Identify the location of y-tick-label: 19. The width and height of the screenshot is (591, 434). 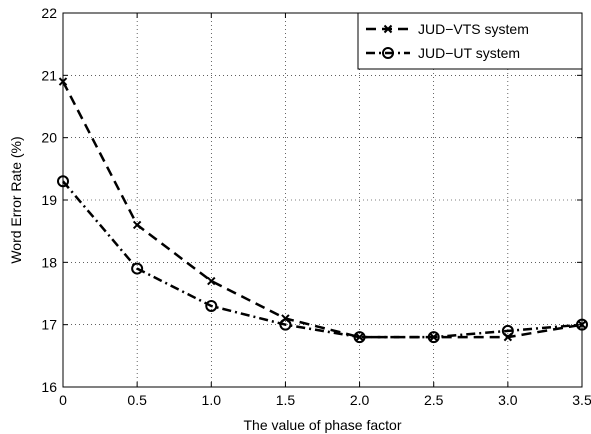
(49, 200).